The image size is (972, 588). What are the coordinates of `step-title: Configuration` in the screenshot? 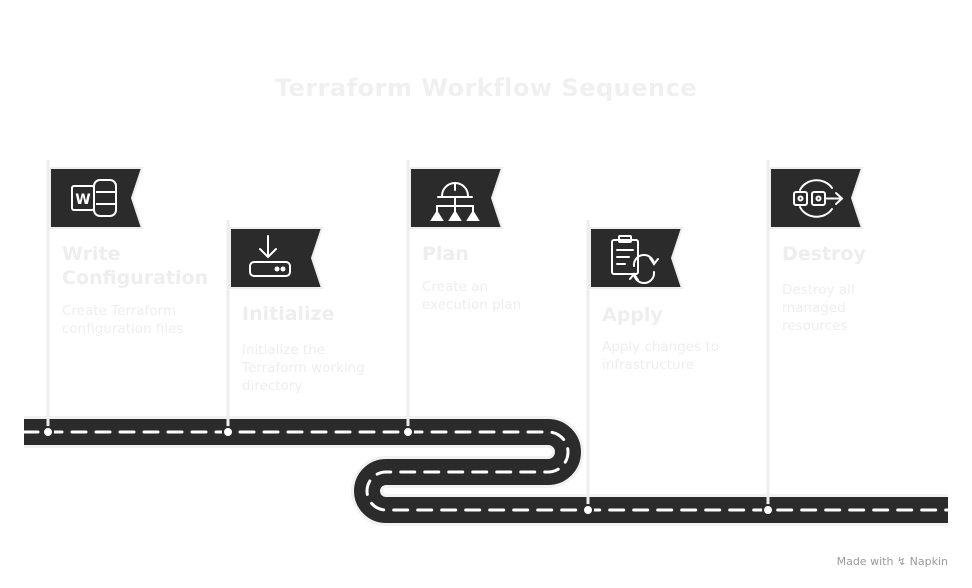 It's located at (135, 278).